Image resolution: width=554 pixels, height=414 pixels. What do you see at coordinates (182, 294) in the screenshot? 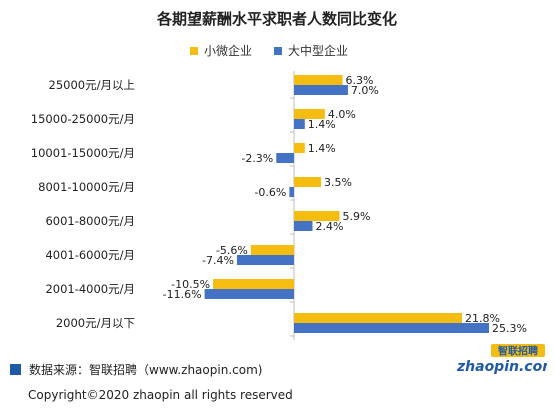
I see `data-label-large: -11.6%` at bounding box center [182, 294].